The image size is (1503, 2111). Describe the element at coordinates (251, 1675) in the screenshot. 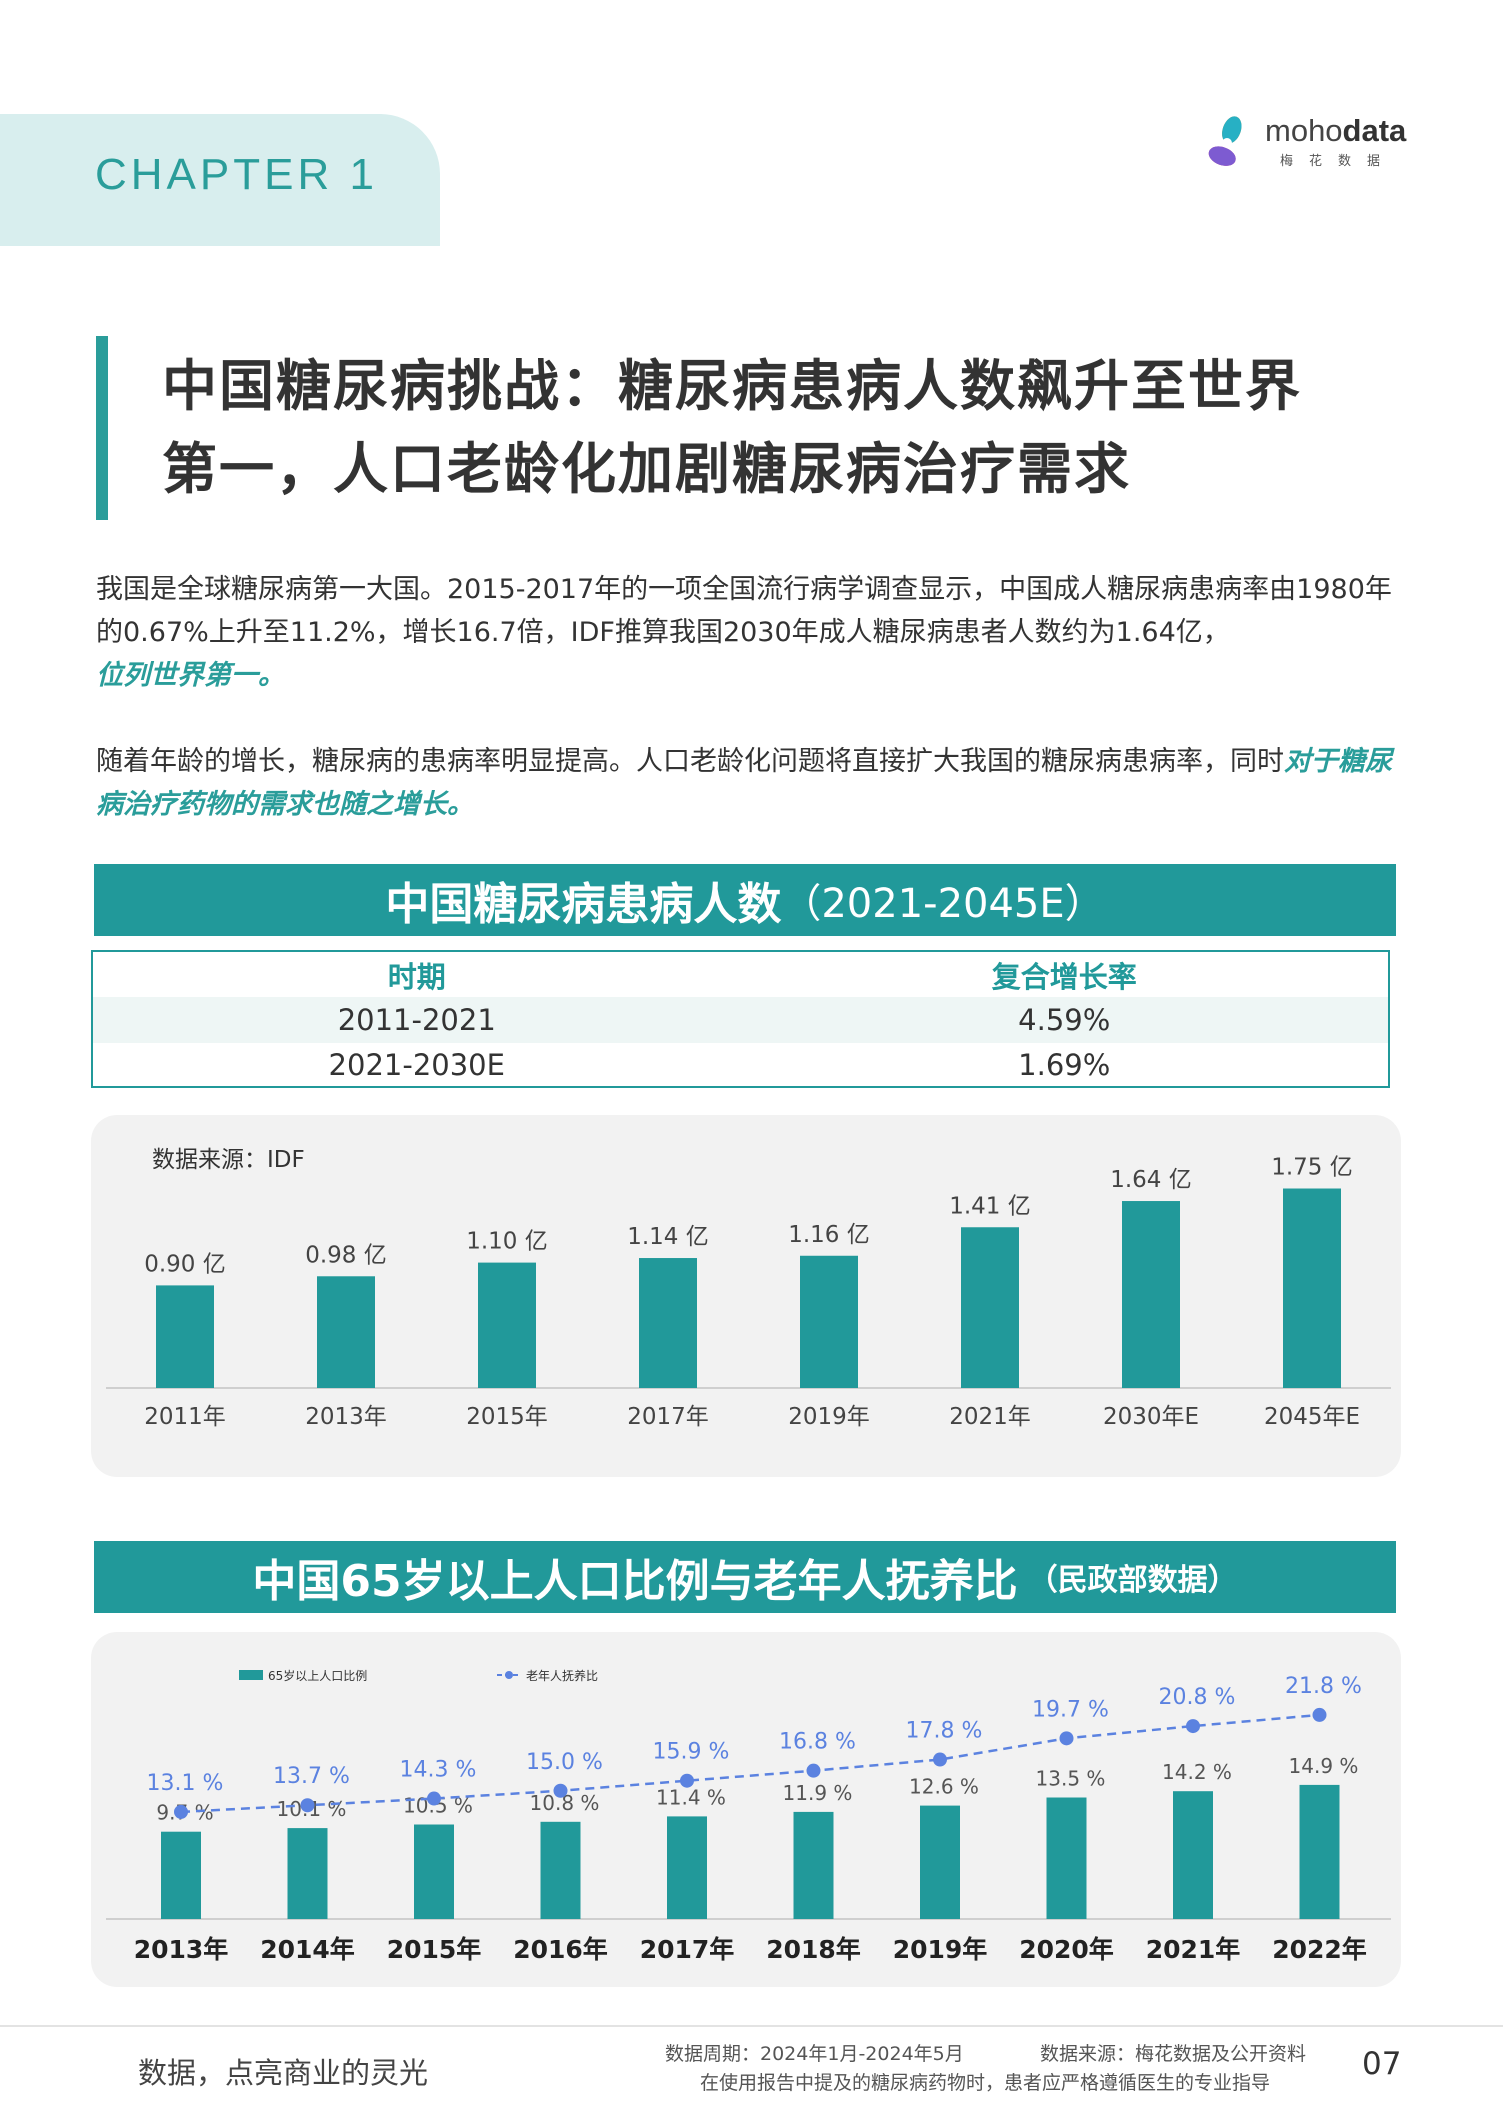

I see `legend-swatch-bar` at that location.